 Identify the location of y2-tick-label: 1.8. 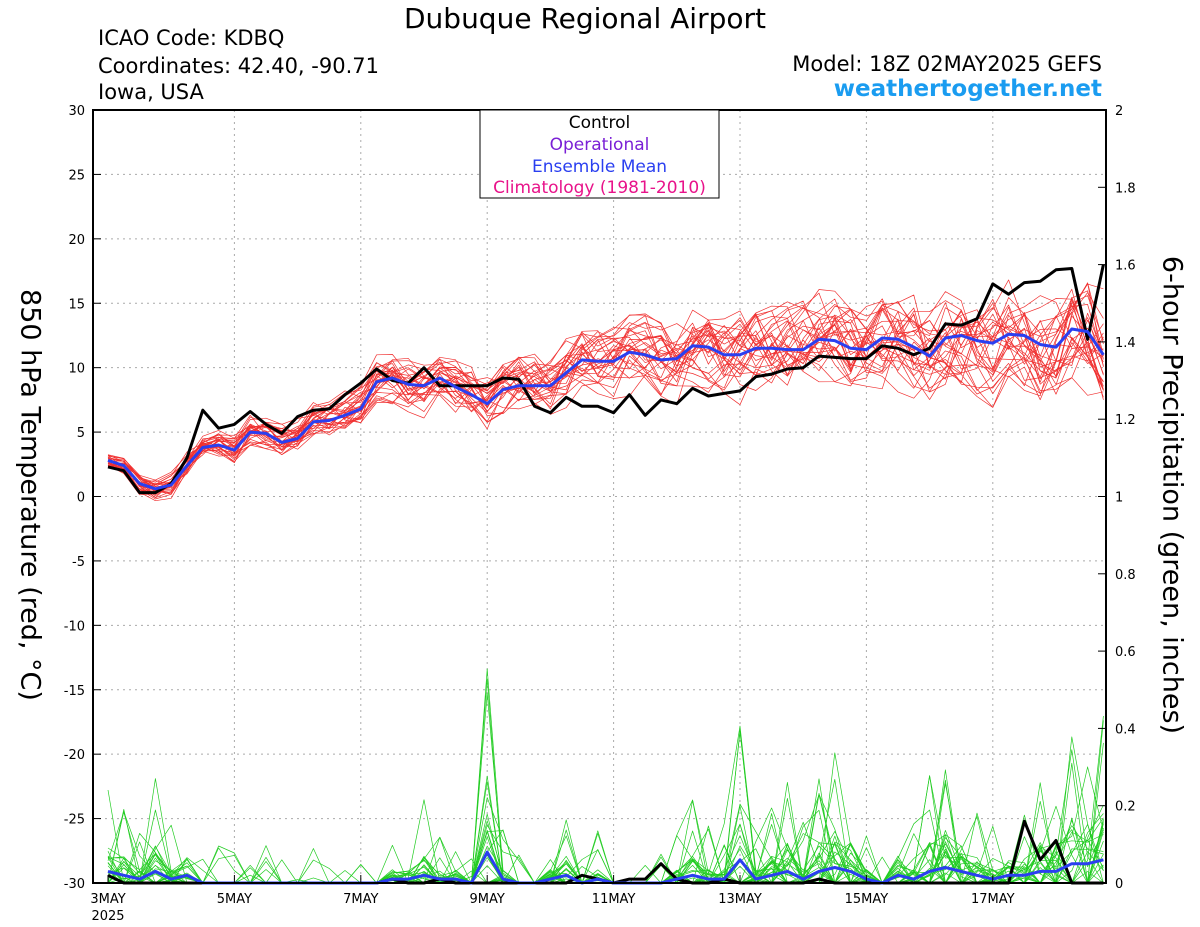
(1125, 188).